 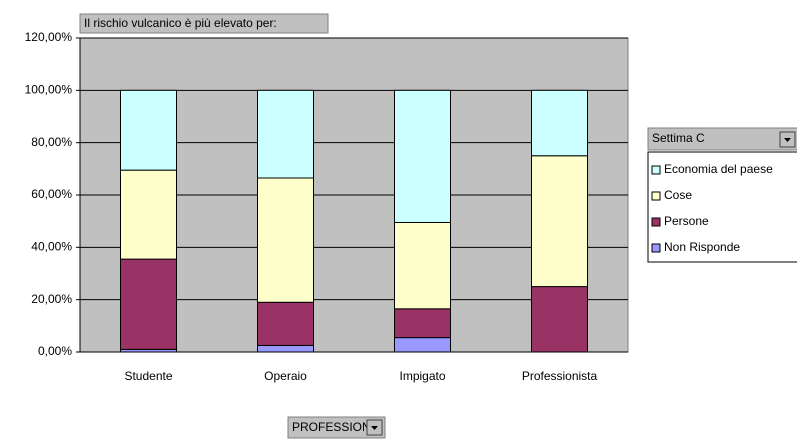 I want to click on chart-title: Il rischio vulcanico è più elevato per:, so click(x=180, y=23).